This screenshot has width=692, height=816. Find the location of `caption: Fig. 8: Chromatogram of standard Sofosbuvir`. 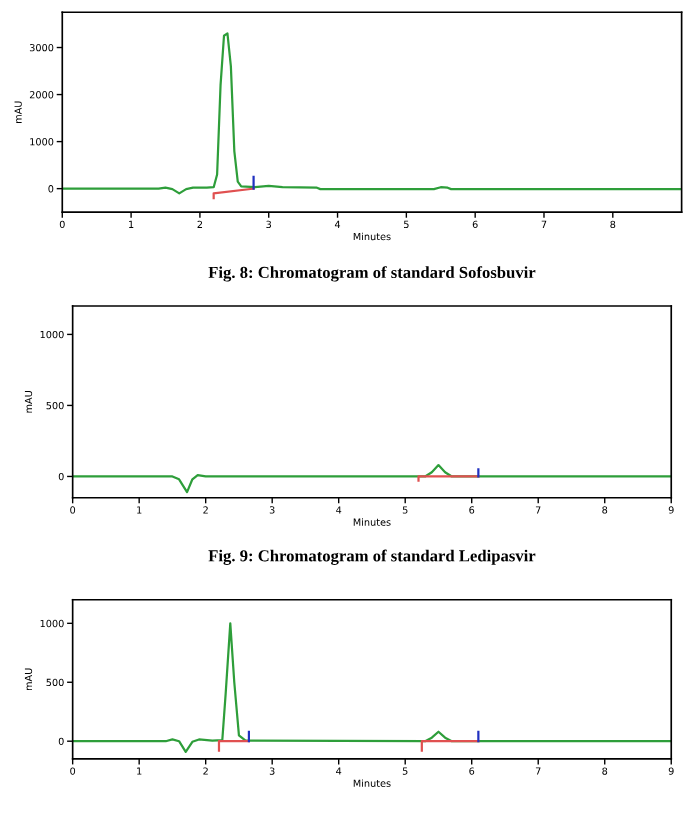

caption: Fig. 8: Chromatogram of standard Sofosbuvir is located at coordinates (372, 274).